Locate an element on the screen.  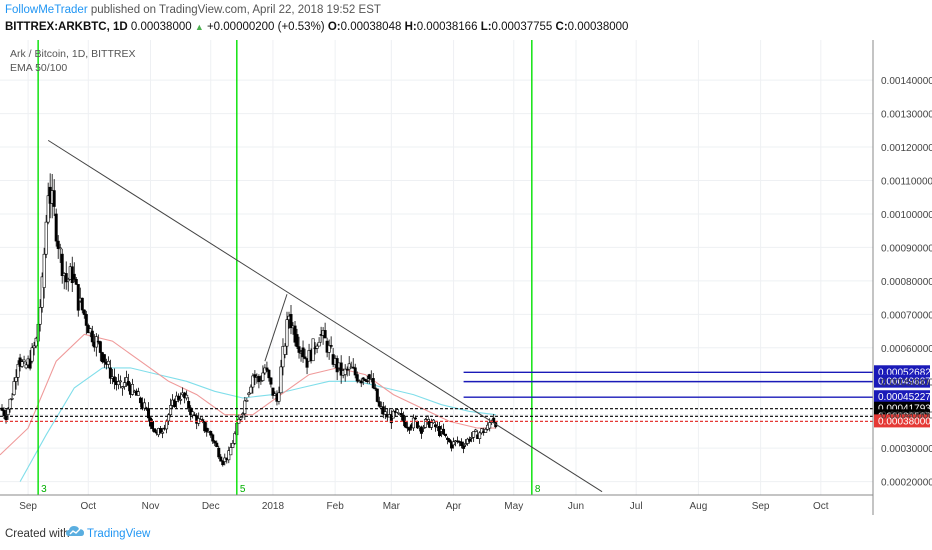
low-label: L: is located at coordinates (486, 27).